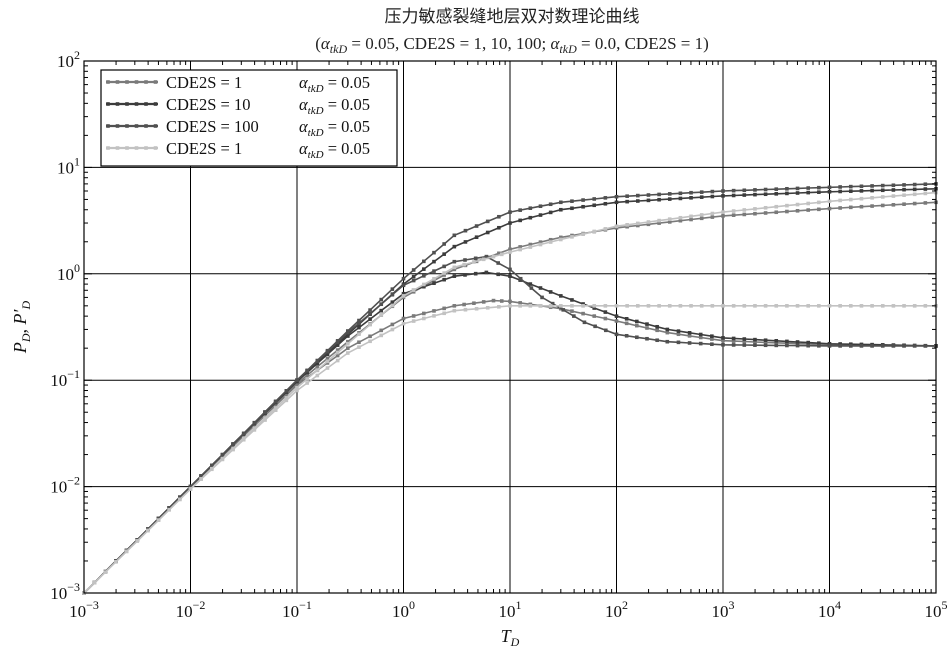 Image resolution: width=950 pixels, height=648 pixels. Describe the element at coordinates (68, 59) in the screenshot. I see `y-tick-label: 102` at that location.